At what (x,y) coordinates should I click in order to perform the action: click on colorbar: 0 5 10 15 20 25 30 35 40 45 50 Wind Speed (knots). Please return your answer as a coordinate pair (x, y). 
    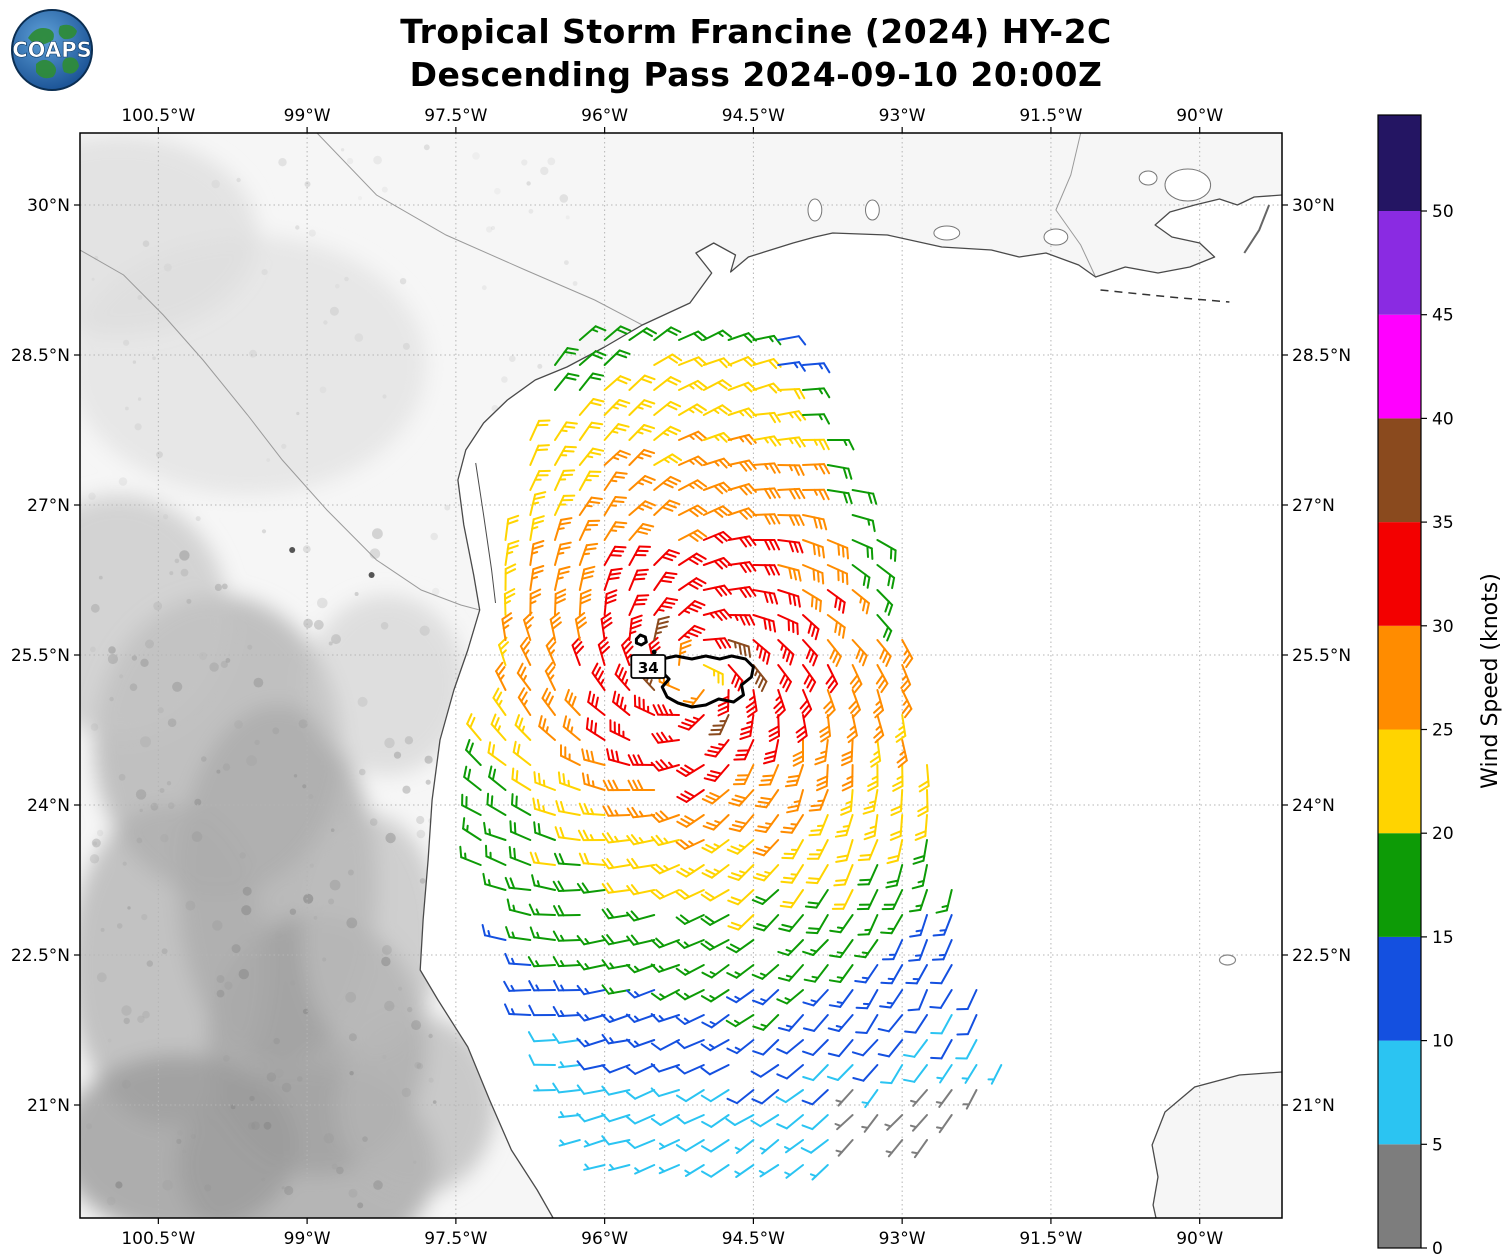
    Looking at the image, I should click on (1440, 686).